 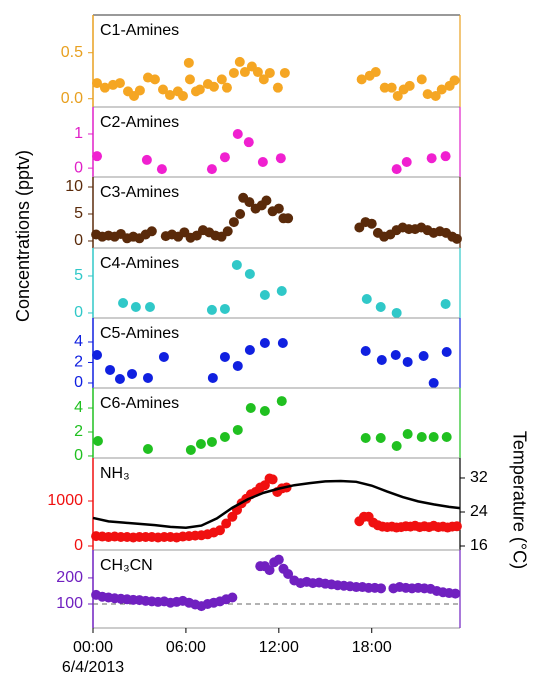 I want to click on panel-title: NH₃, so click(x=115, y=473).